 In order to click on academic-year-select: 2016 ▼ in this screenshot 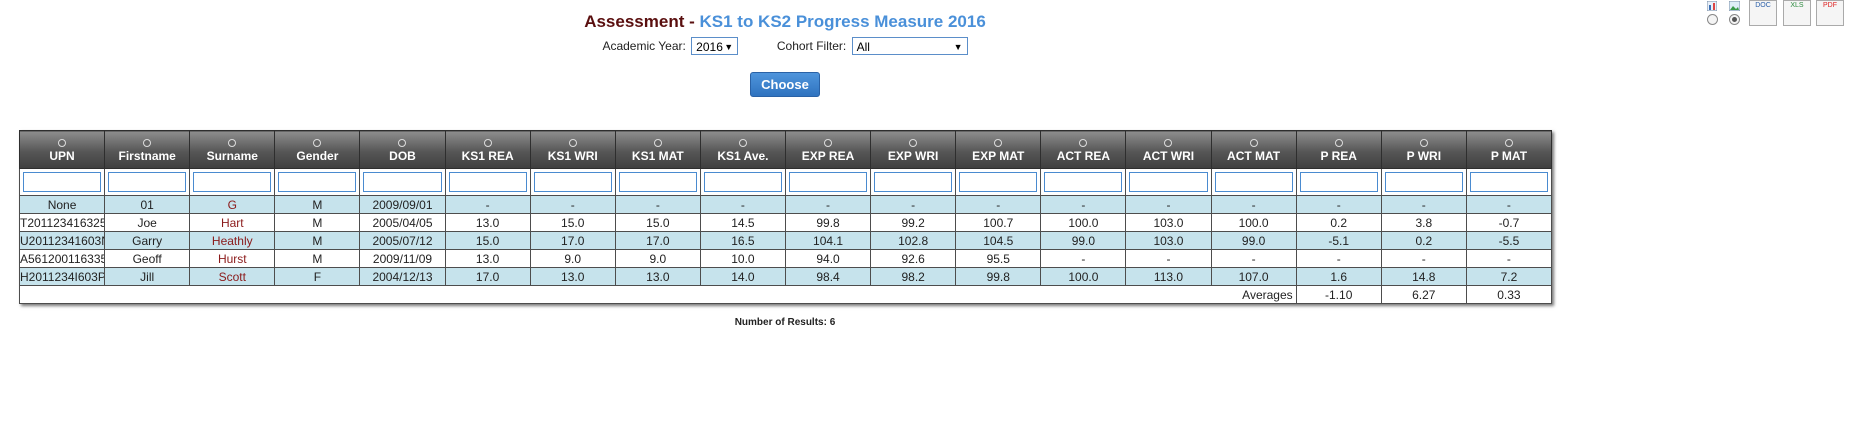, I will do `click(715, 46)`.